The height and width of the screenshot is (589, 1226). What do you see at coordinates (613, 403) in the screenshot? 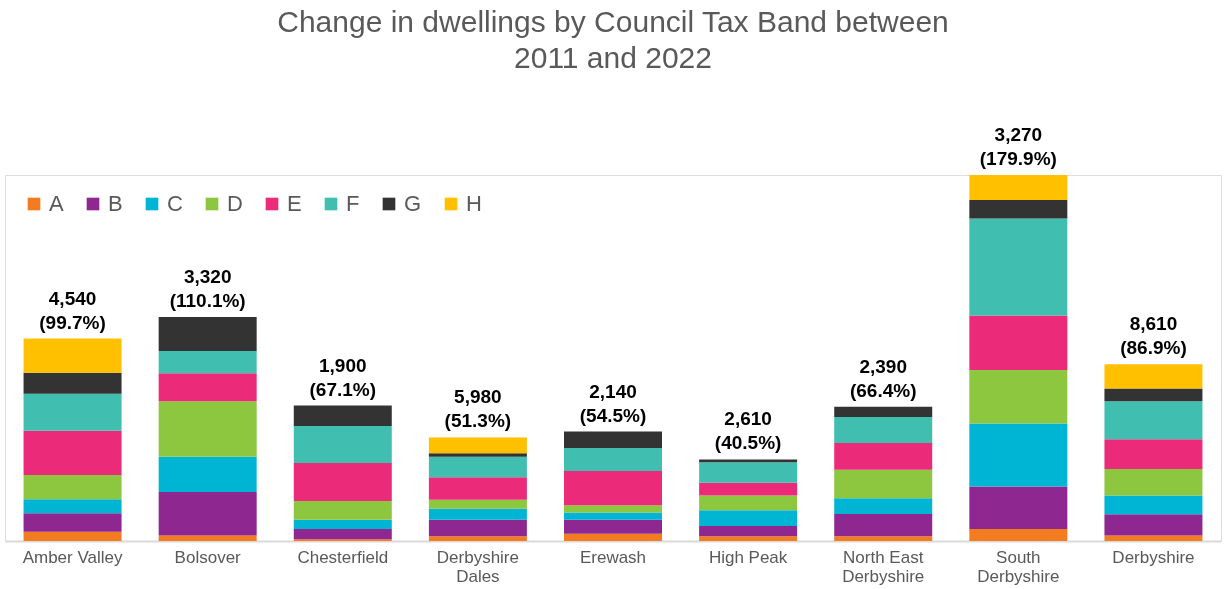
I see `total-label: 2,140 (54.5%)` at bounding box center [613, 403].